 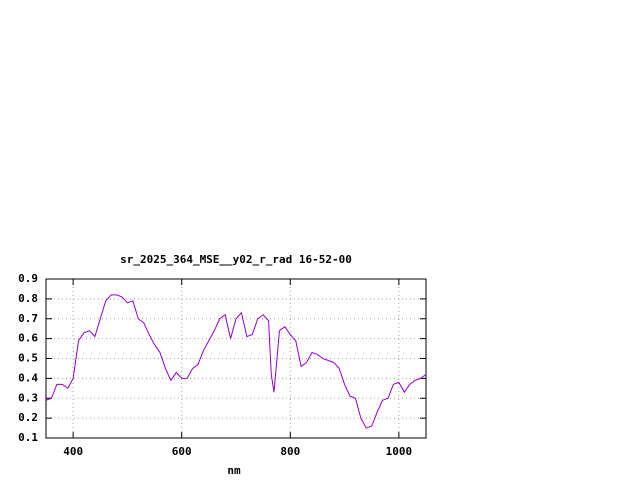 I want to click on y-tick-label: 0.2, so click(x=28, y=417).